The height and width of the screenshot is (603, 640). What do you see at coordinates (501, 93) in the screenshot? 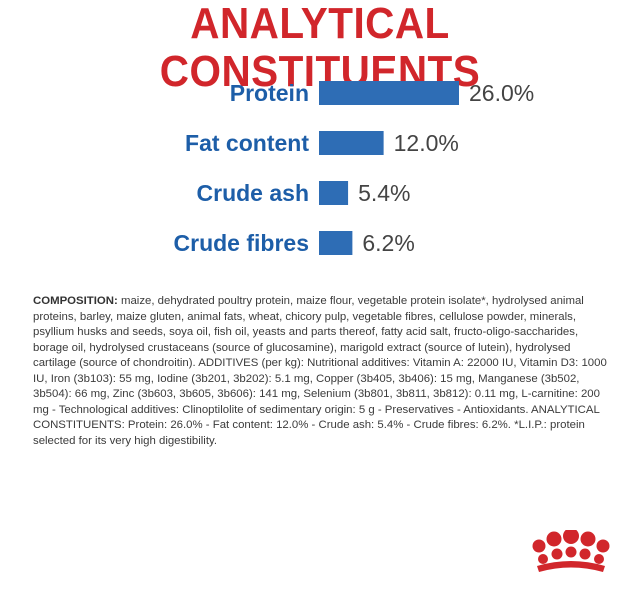
I see `value-label: 26.0%` at bounding box center [501, 93].